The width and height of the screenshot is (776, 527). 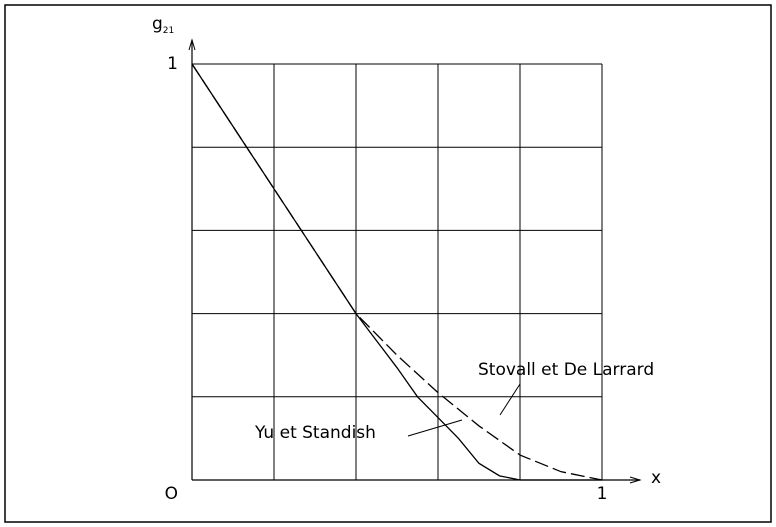 I want to click on y-axis-label: g21, so click(x=163, y=25).